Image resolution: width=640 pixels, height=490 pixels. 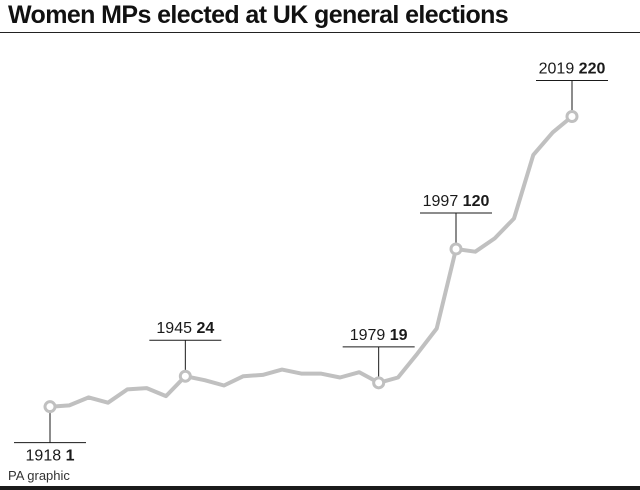 I want to click on annotation-value-1945: 24, so click(x=205, y=328).